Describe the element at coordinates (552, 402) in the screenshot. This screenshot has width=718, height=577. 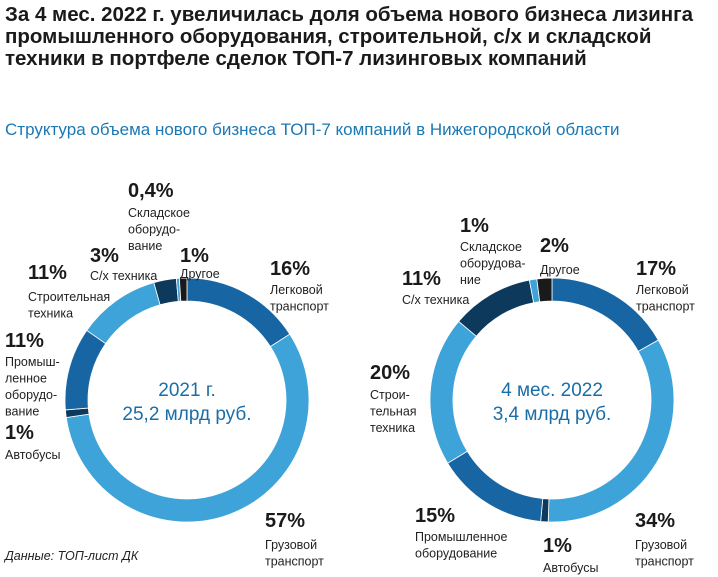
I see `center-label: 4 мес. 2022 3,4 млрд руб.` at that location.